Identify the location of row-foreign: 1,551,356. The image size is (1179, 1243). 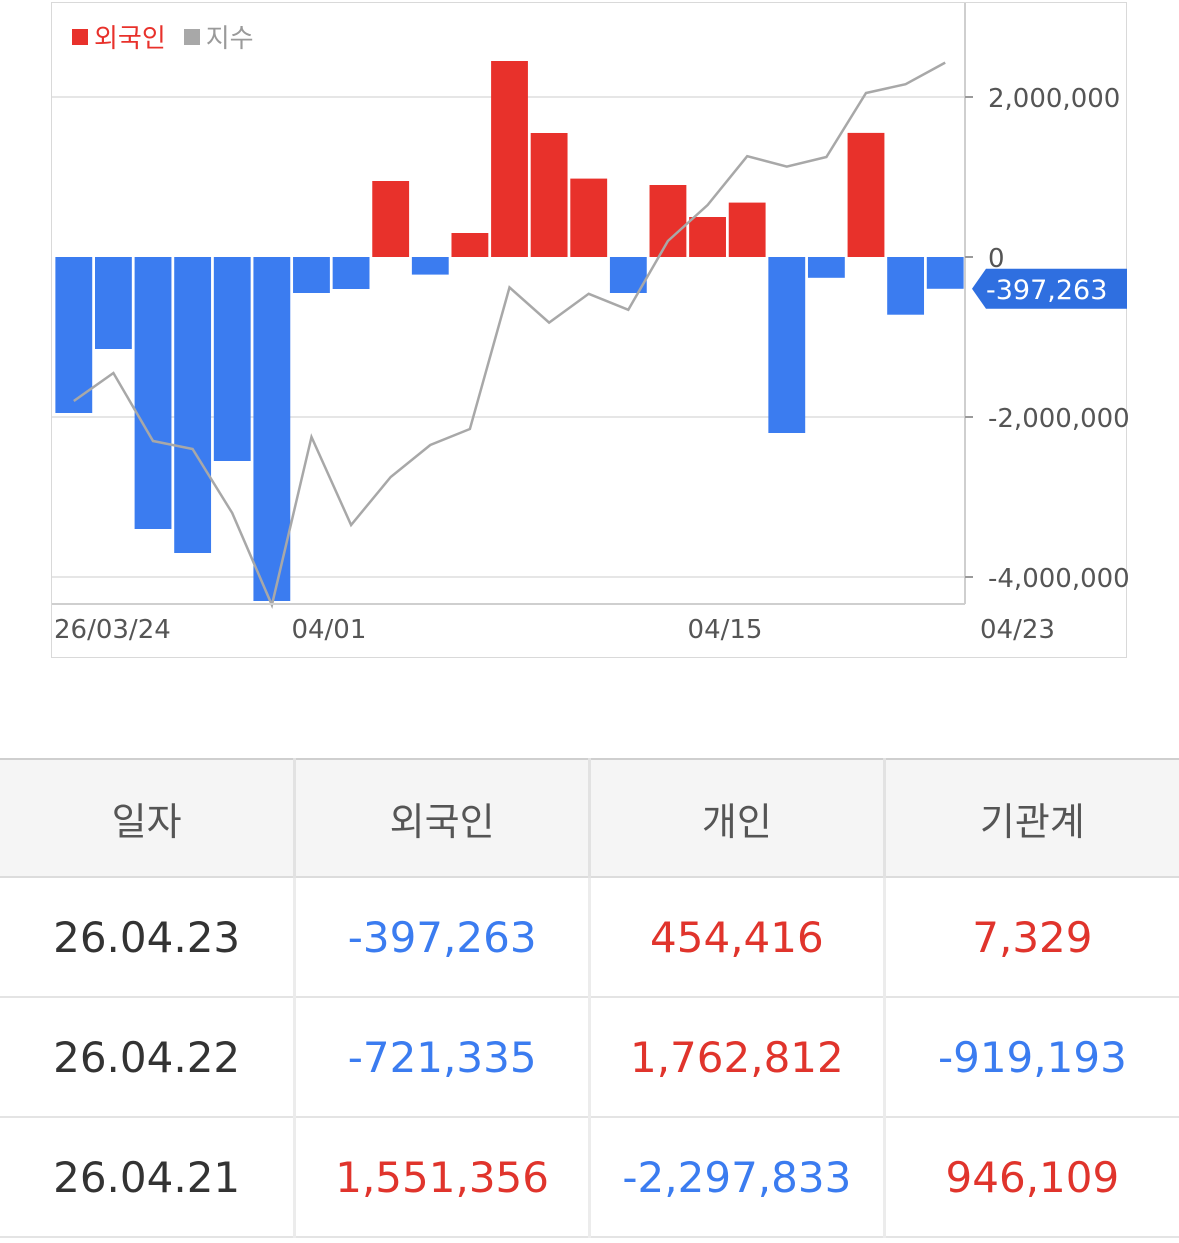
(442, 1177).